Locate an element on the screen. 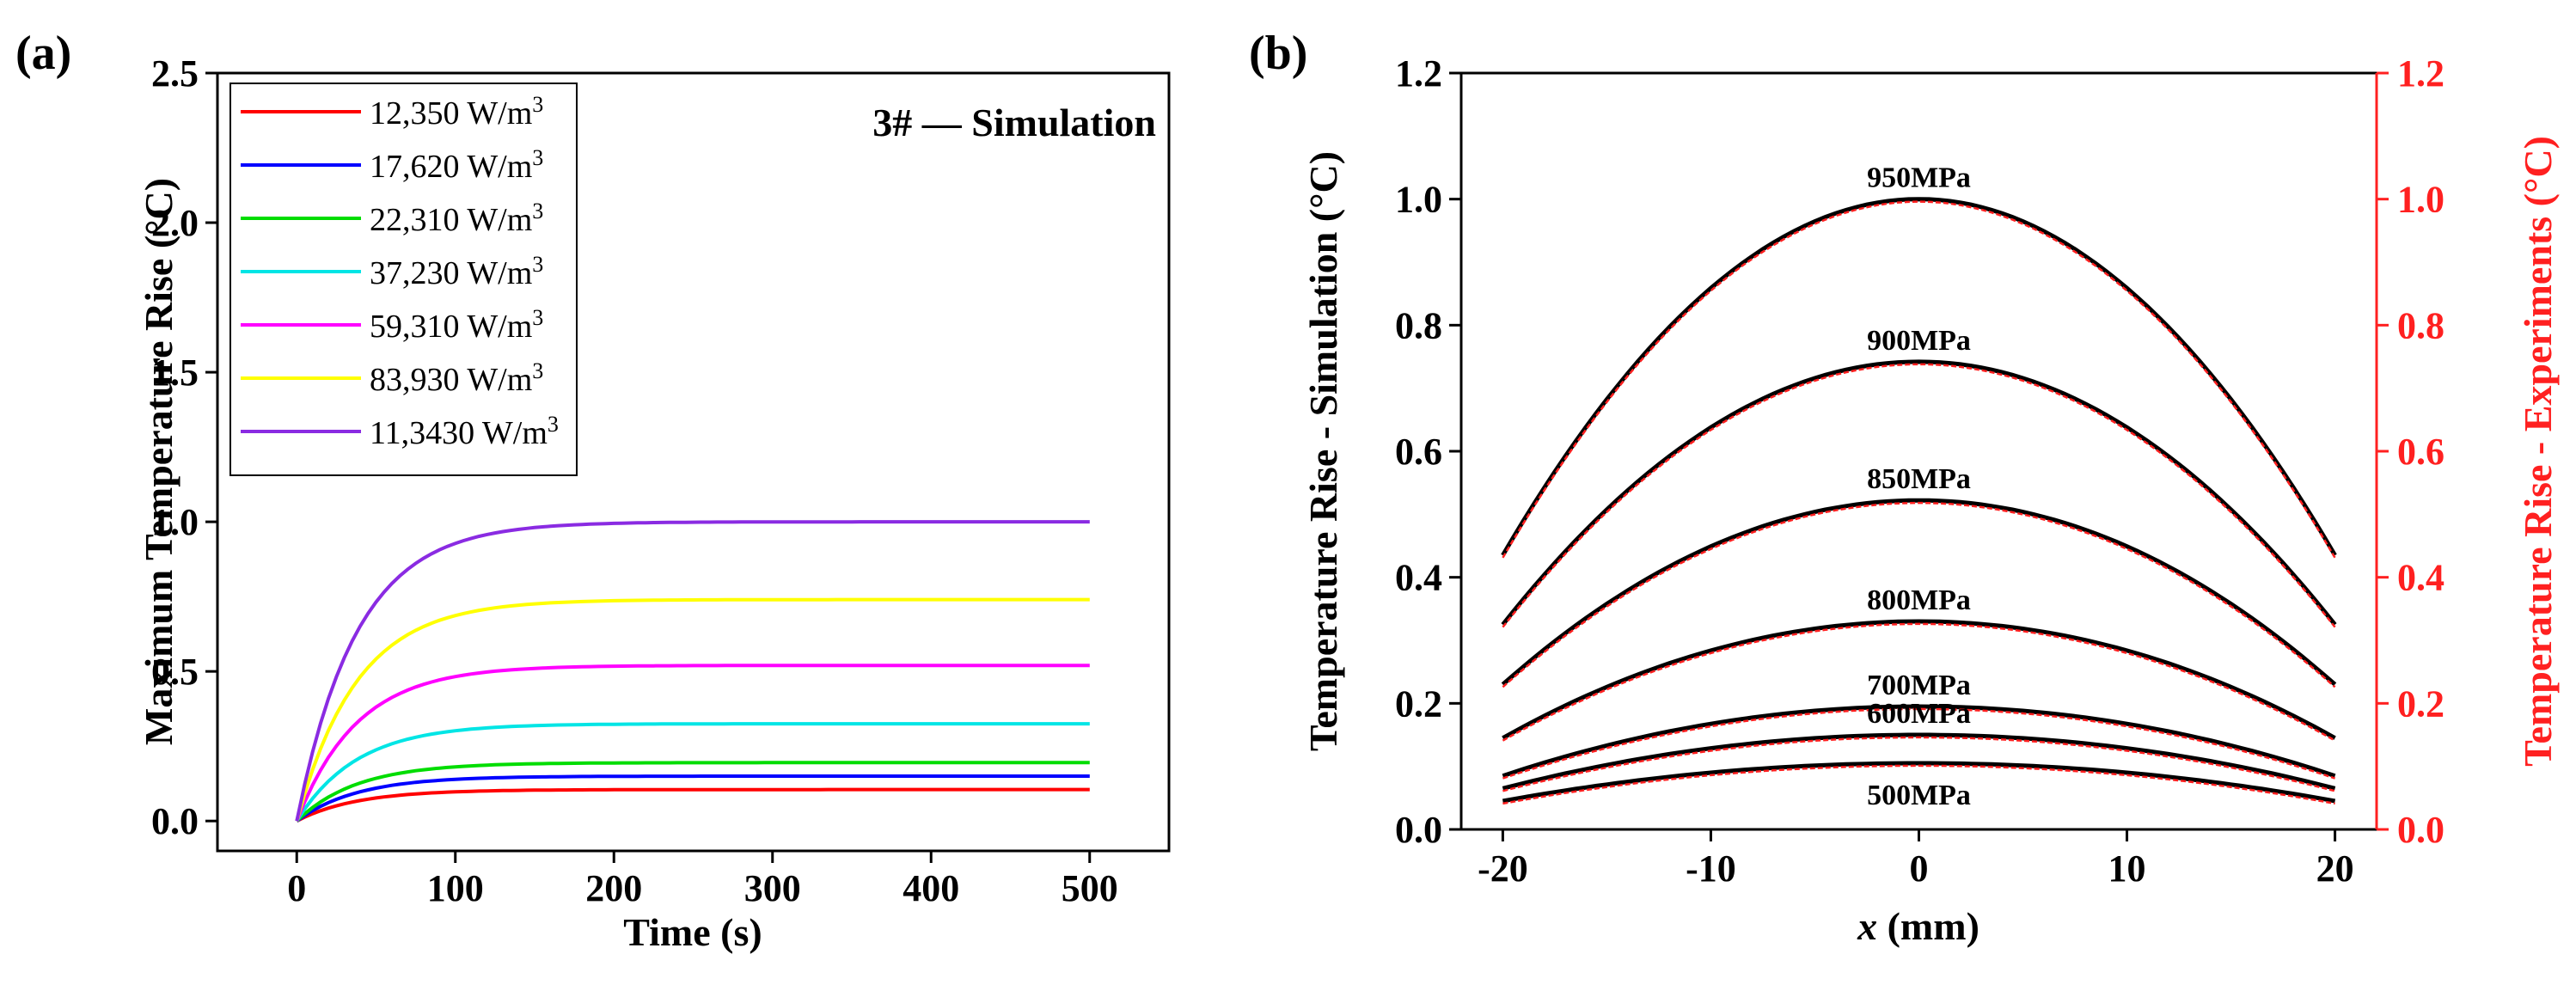  legend-box is located at coordinates (403, 279).